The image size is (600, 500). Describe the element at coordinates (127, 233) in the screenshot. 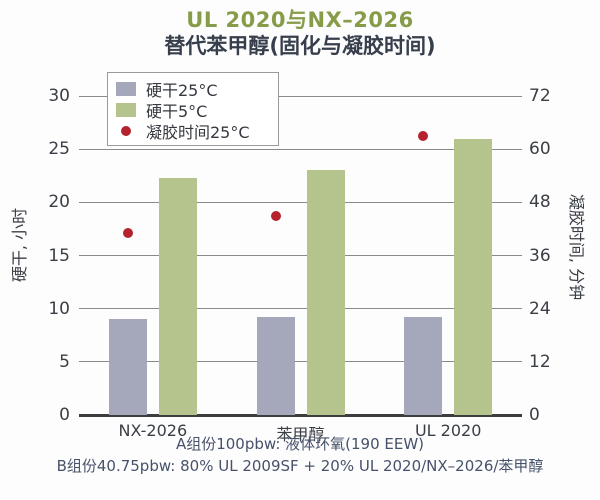

I see `dot-凝胶时间25°C-NX-2026` at that location.